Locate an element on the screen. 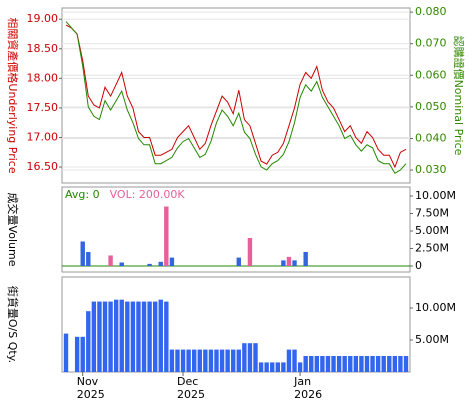 The image size is (475, 400). y-axis-label: 相關資產價格Underlying Price is located at coordinates (13, 95).